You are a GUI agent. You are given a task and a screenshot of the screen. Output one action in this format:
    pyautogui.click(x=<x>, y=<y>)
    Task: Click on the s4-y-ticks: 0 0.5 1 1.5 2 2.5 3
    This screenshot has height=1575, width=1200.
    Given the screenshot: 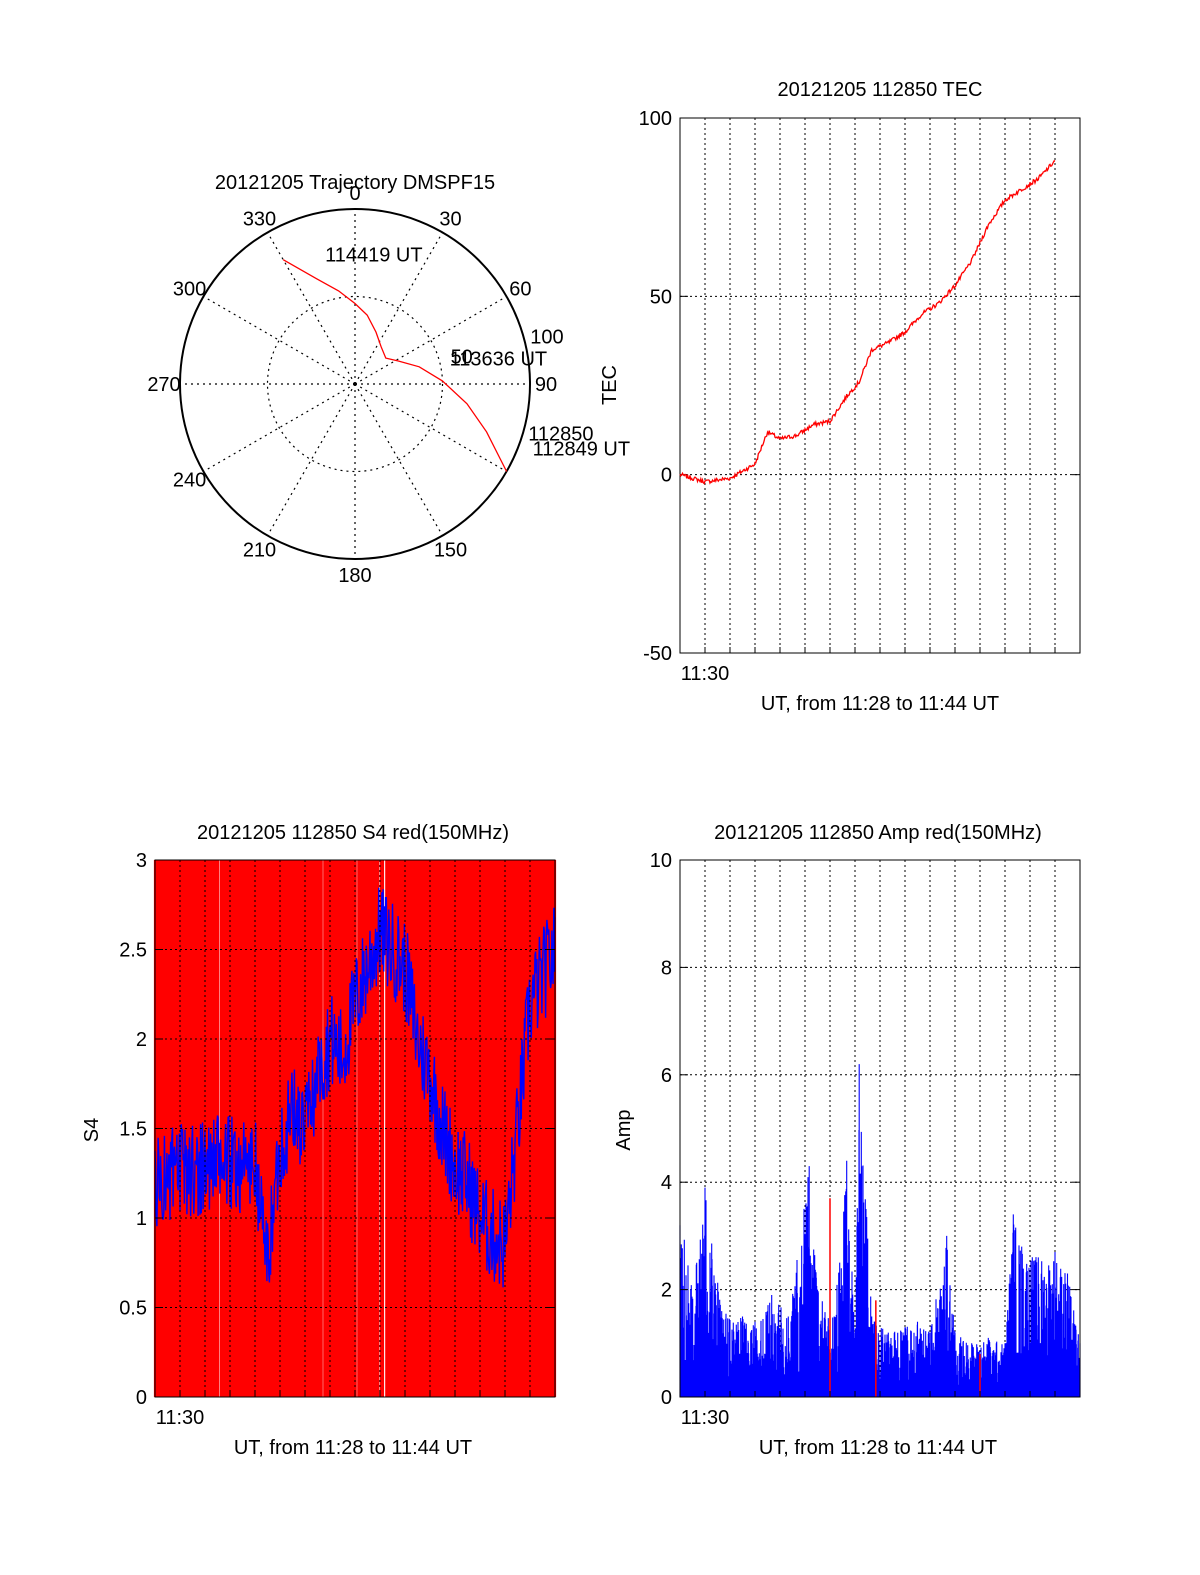 What is the action you would take?
    pyautogui.click(x=337, y=1129)
    